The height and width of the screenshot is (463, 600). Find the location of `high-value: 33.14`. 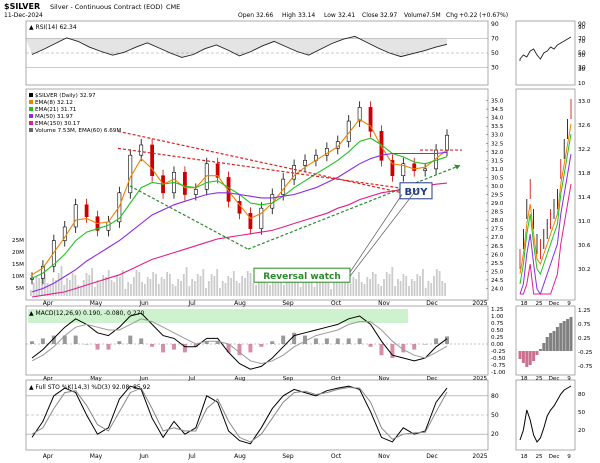

high-value: 33.14 is located at coordinates (306, 15).